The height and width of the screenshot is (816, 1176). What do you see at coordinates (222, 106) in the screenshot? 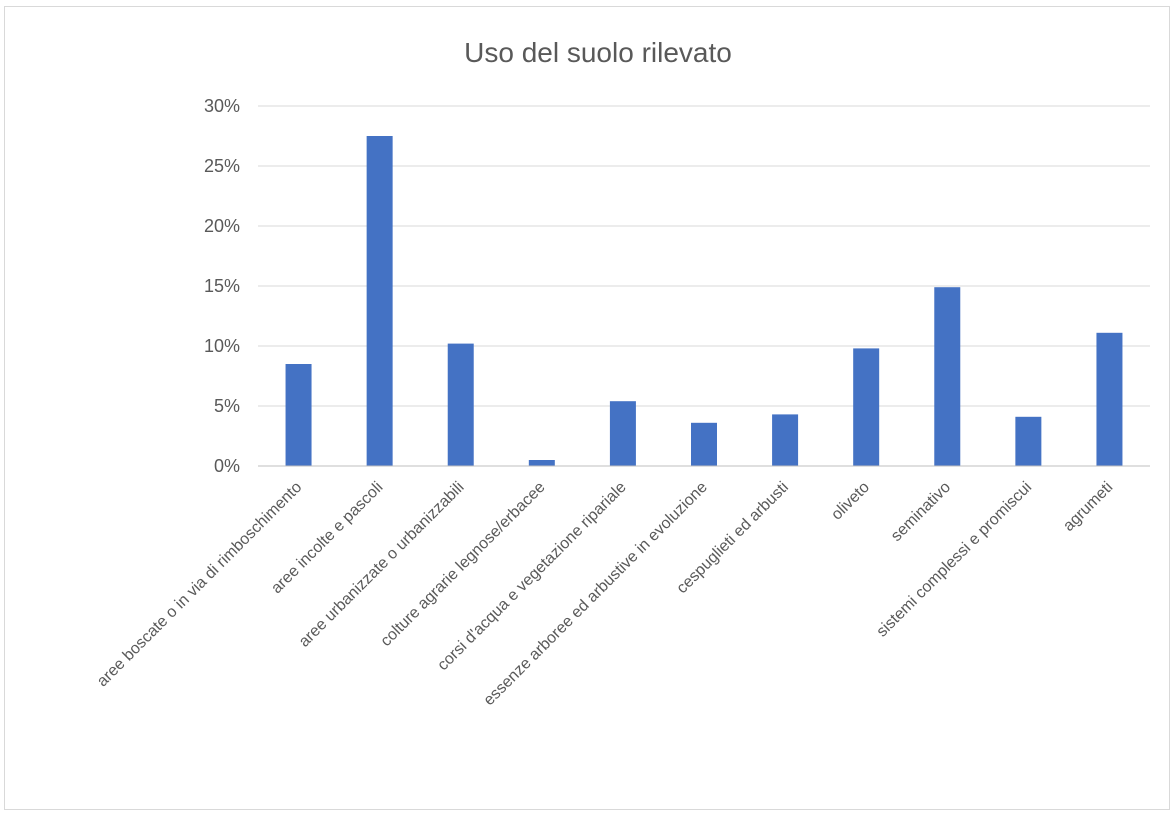
I see `y-tick-label: 30%` at bounding box center [222, 106].